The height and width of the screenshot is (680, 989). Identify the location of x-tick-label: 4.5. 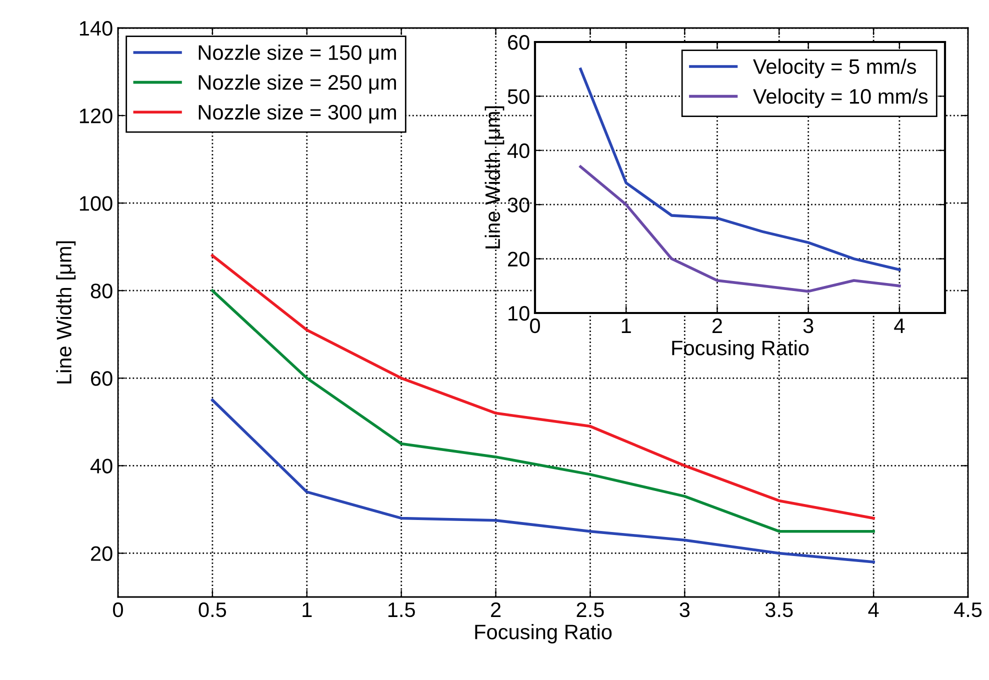
(968, 610).